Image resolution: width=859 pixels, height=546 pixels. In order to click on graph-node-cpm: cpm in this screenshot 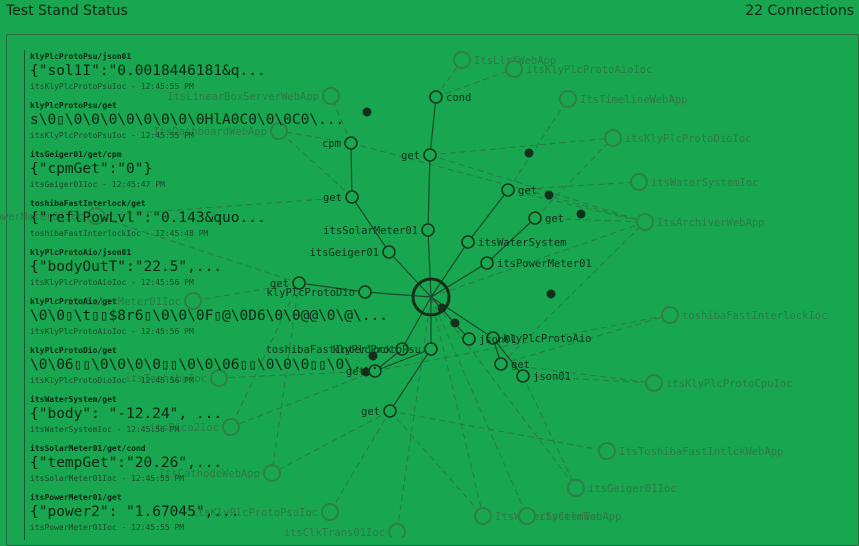, I will do `click(340, 143)`.